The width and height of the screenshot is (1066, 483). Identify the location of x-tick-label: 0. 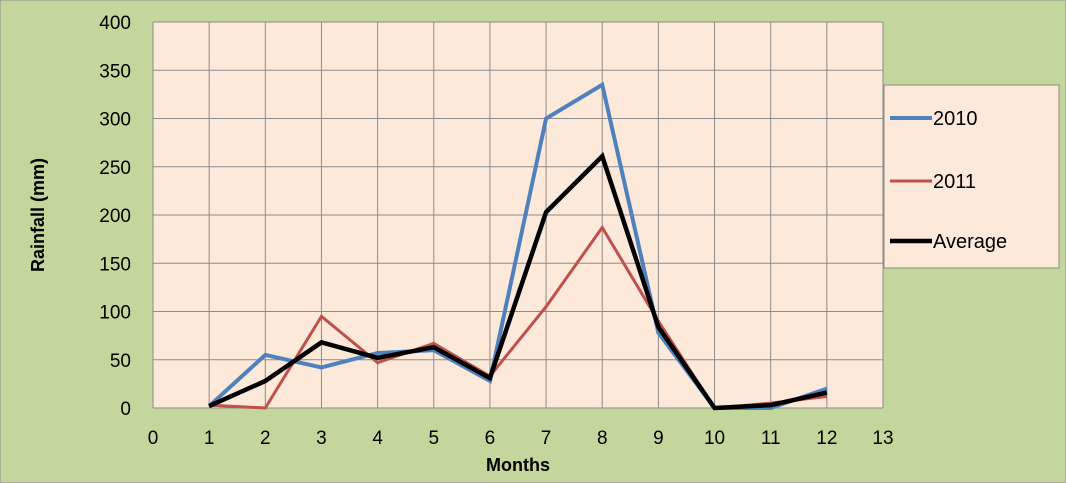
(153, 438).